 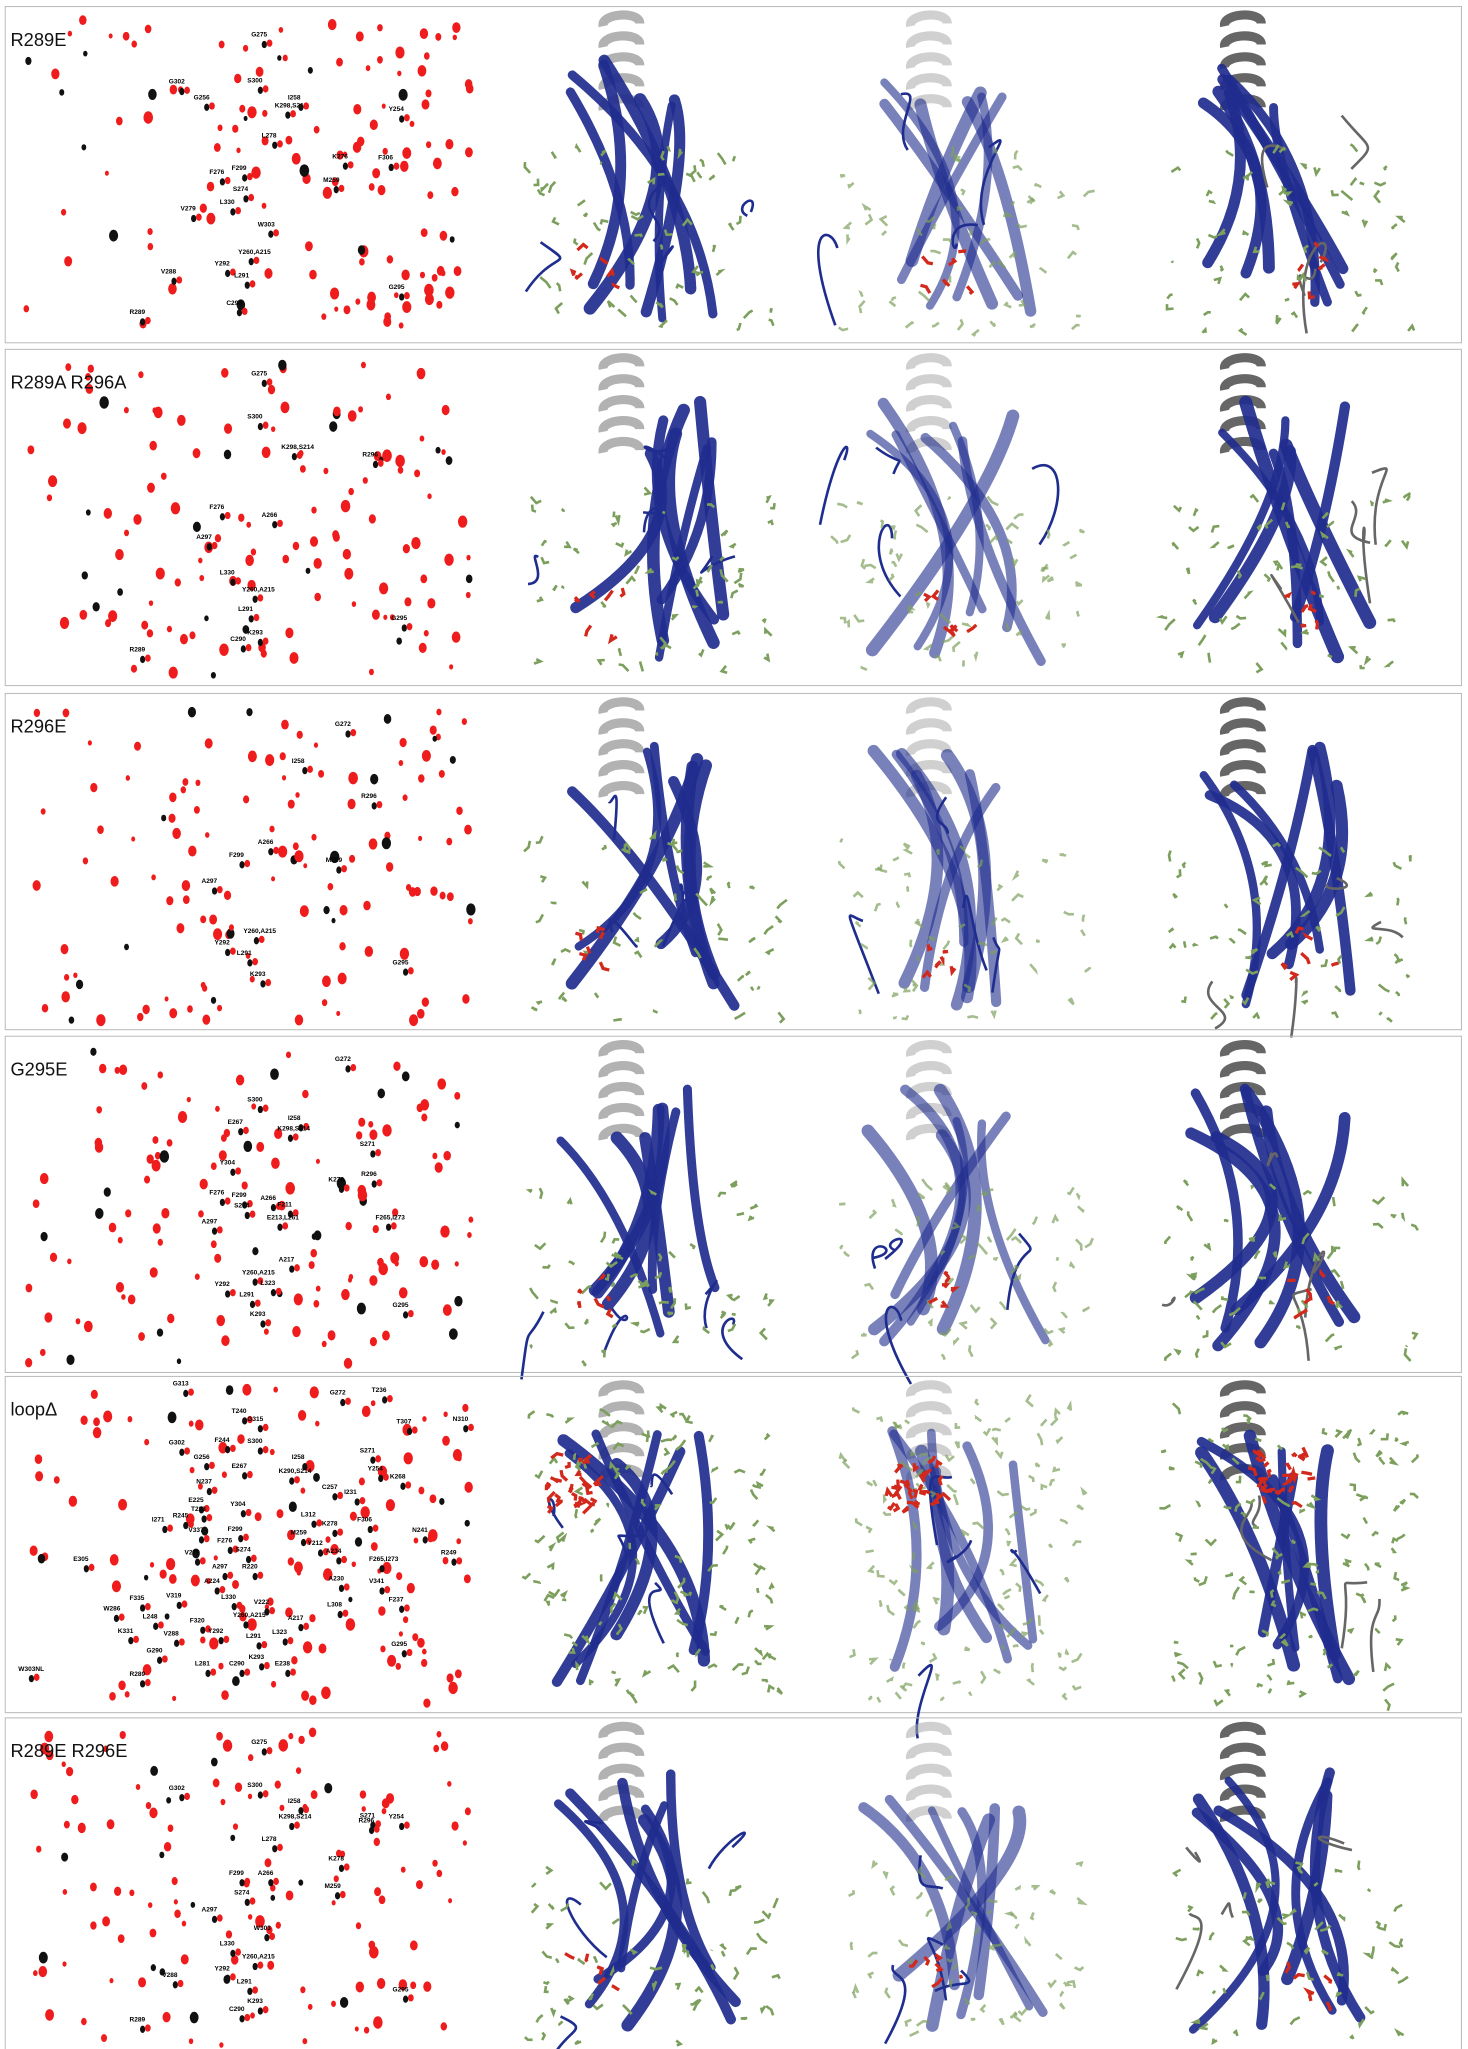 I want to click on peak-label: V337, so click(x=196, y=1530).